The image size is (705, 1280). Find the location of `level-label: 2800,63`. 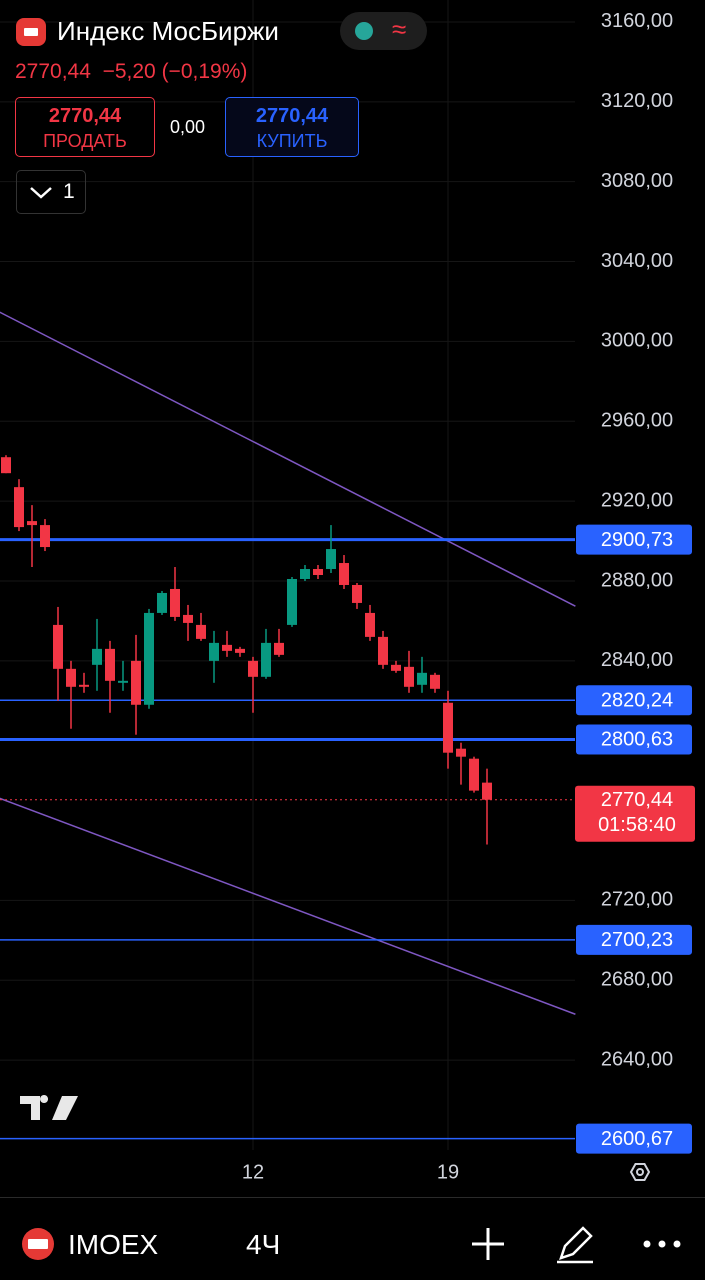

level-label: 2800,63 is located at coordinates (637, 740).